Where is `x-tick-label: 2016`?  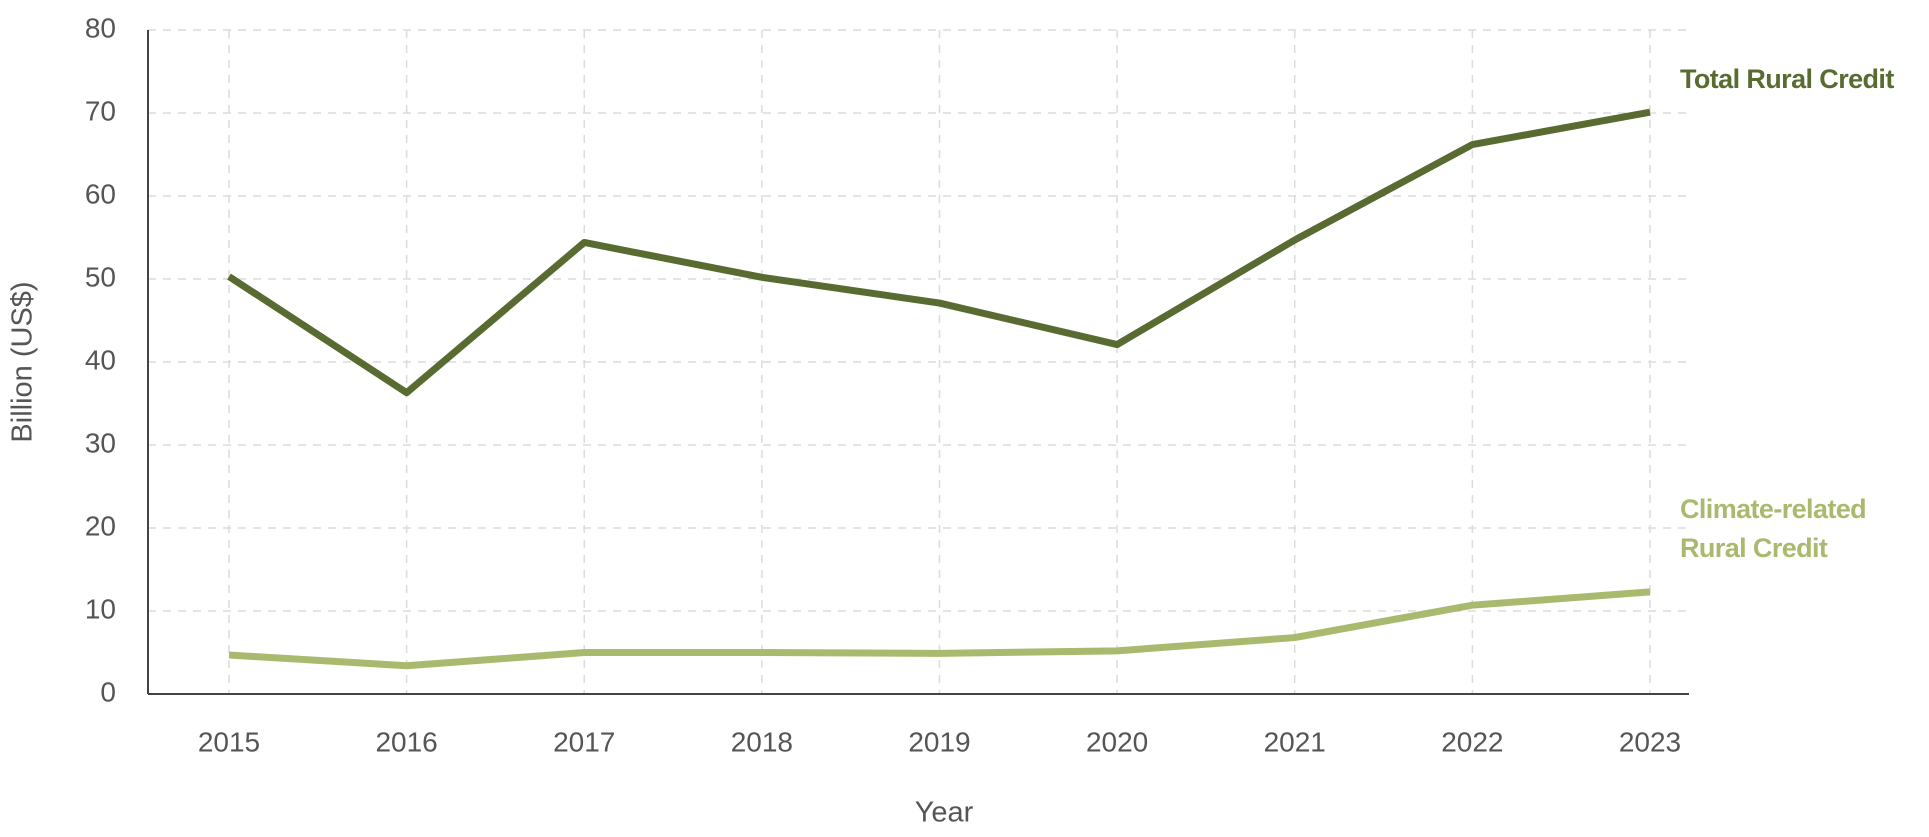 x-tick-label: 2016 is located at coordinates (406, 741).